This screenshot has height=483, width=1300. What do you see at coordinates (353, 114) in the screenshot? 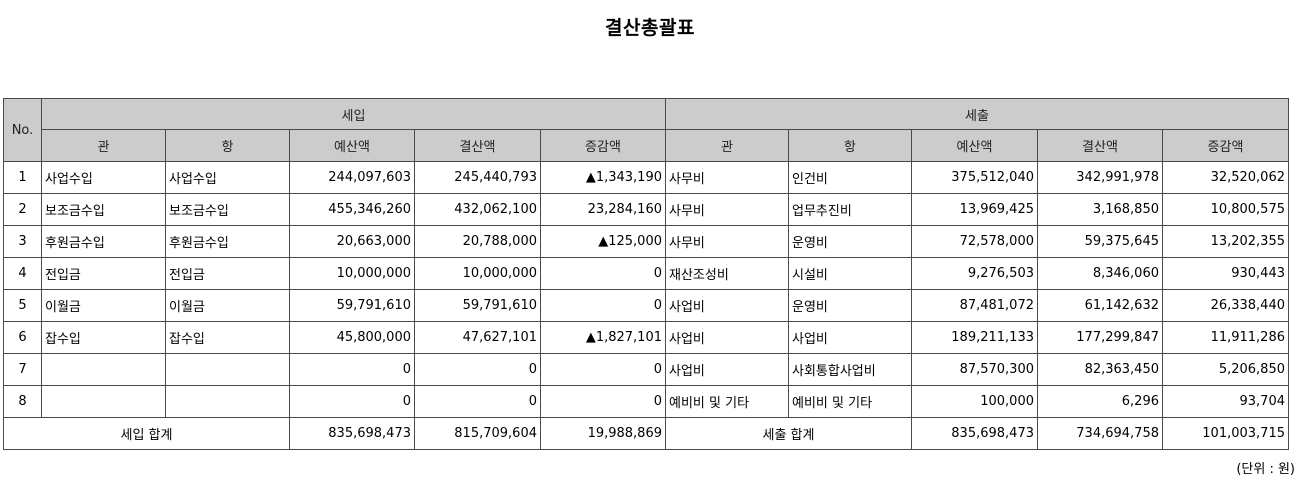
I see `header-income: 세입` at bounding box center [353, 114].